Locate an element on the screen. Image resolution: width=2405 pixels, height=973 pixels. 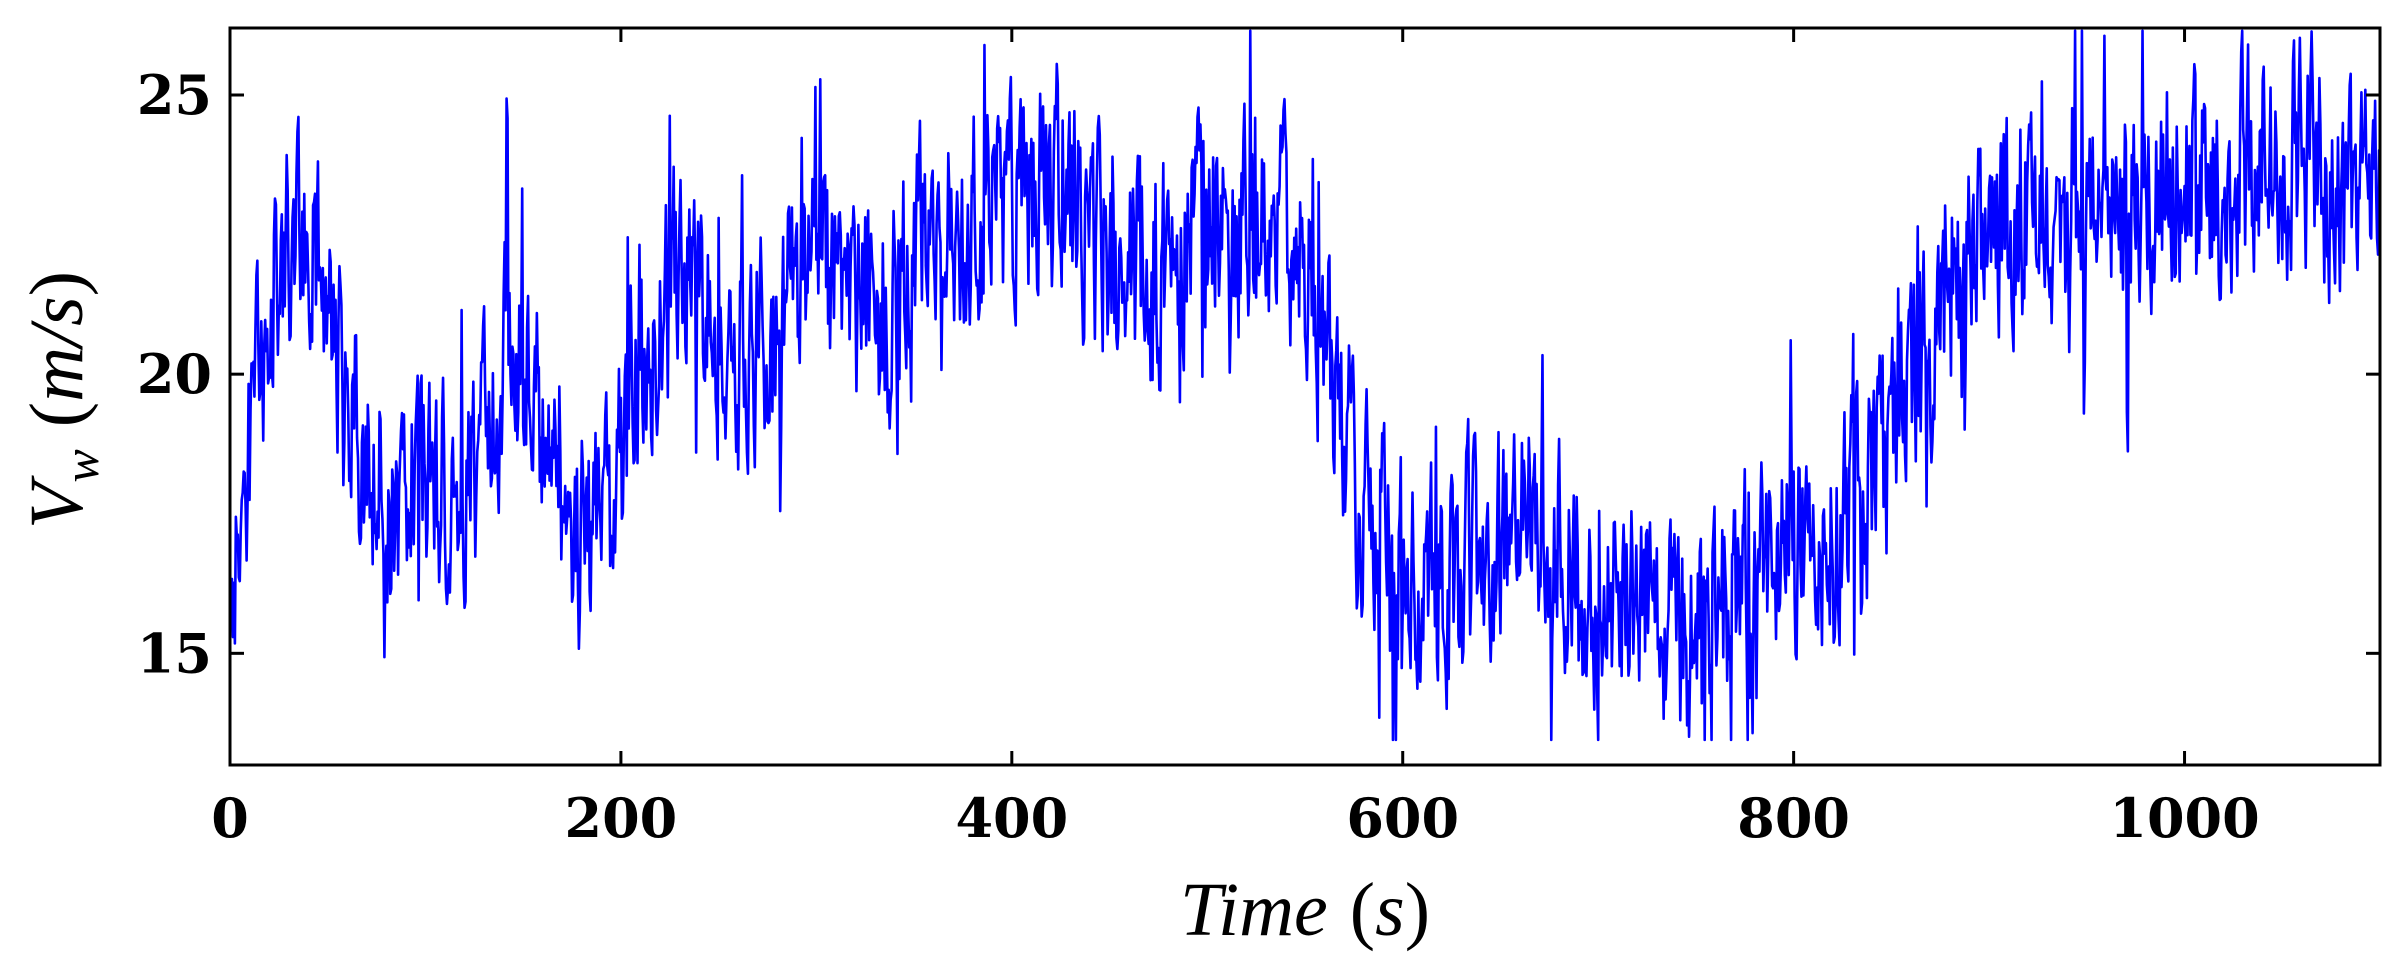
y-axis-label: Vw (m/s) is located at coordinates (62, 400).